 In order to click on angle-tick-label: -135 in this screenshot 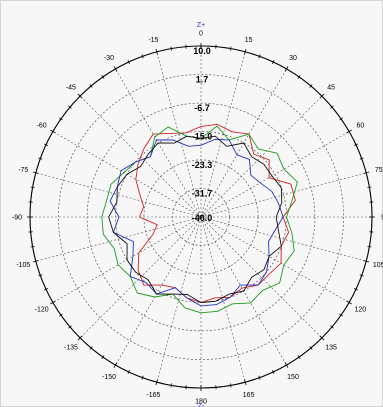, I will do `click(71, 348)`.